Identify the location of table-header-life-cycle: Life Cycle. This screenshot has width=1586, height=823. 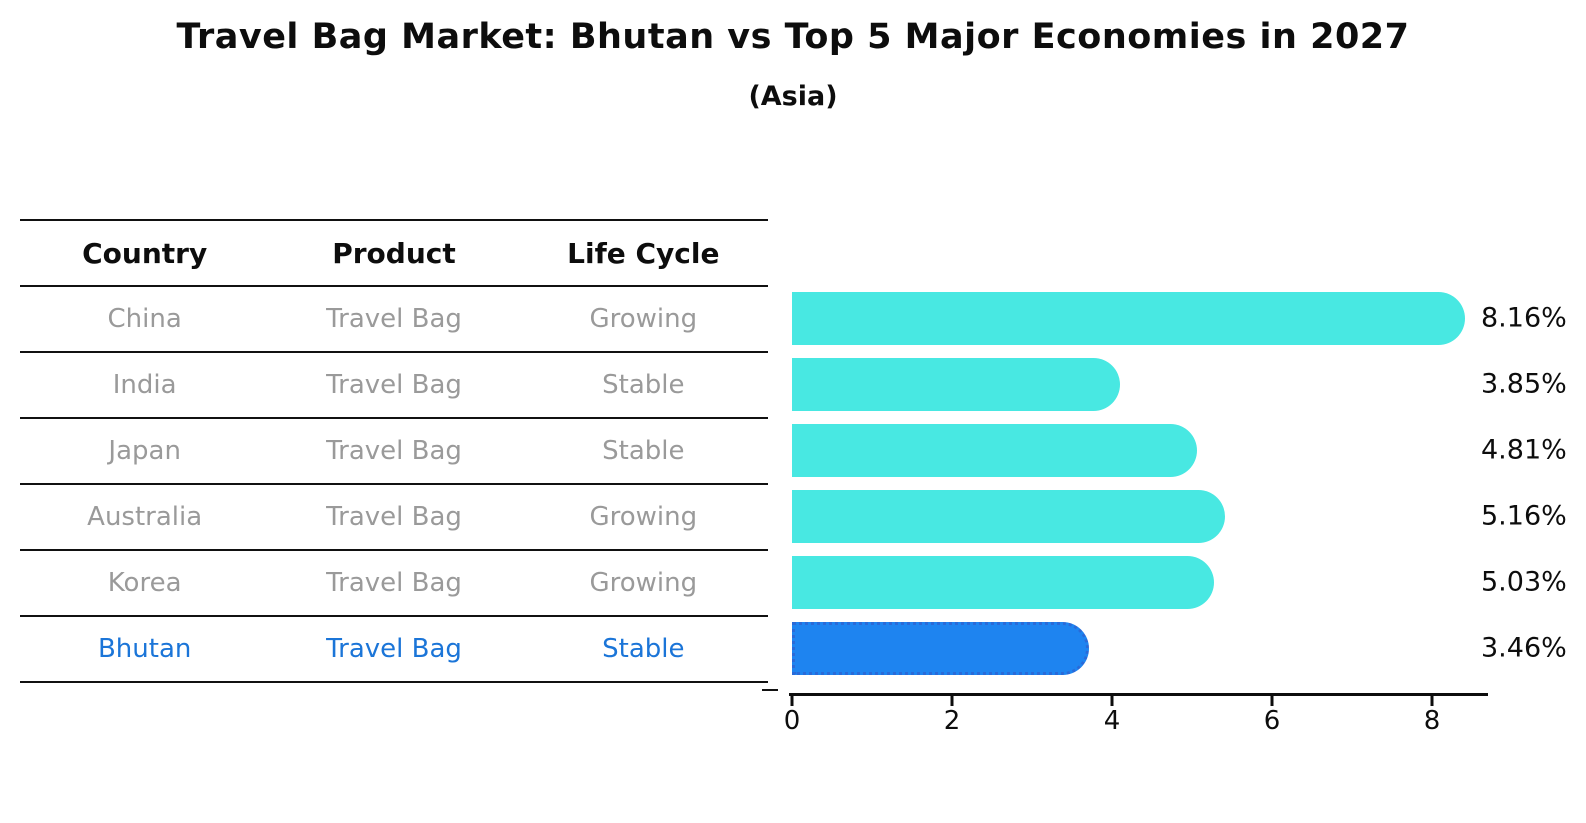
(643, 253).